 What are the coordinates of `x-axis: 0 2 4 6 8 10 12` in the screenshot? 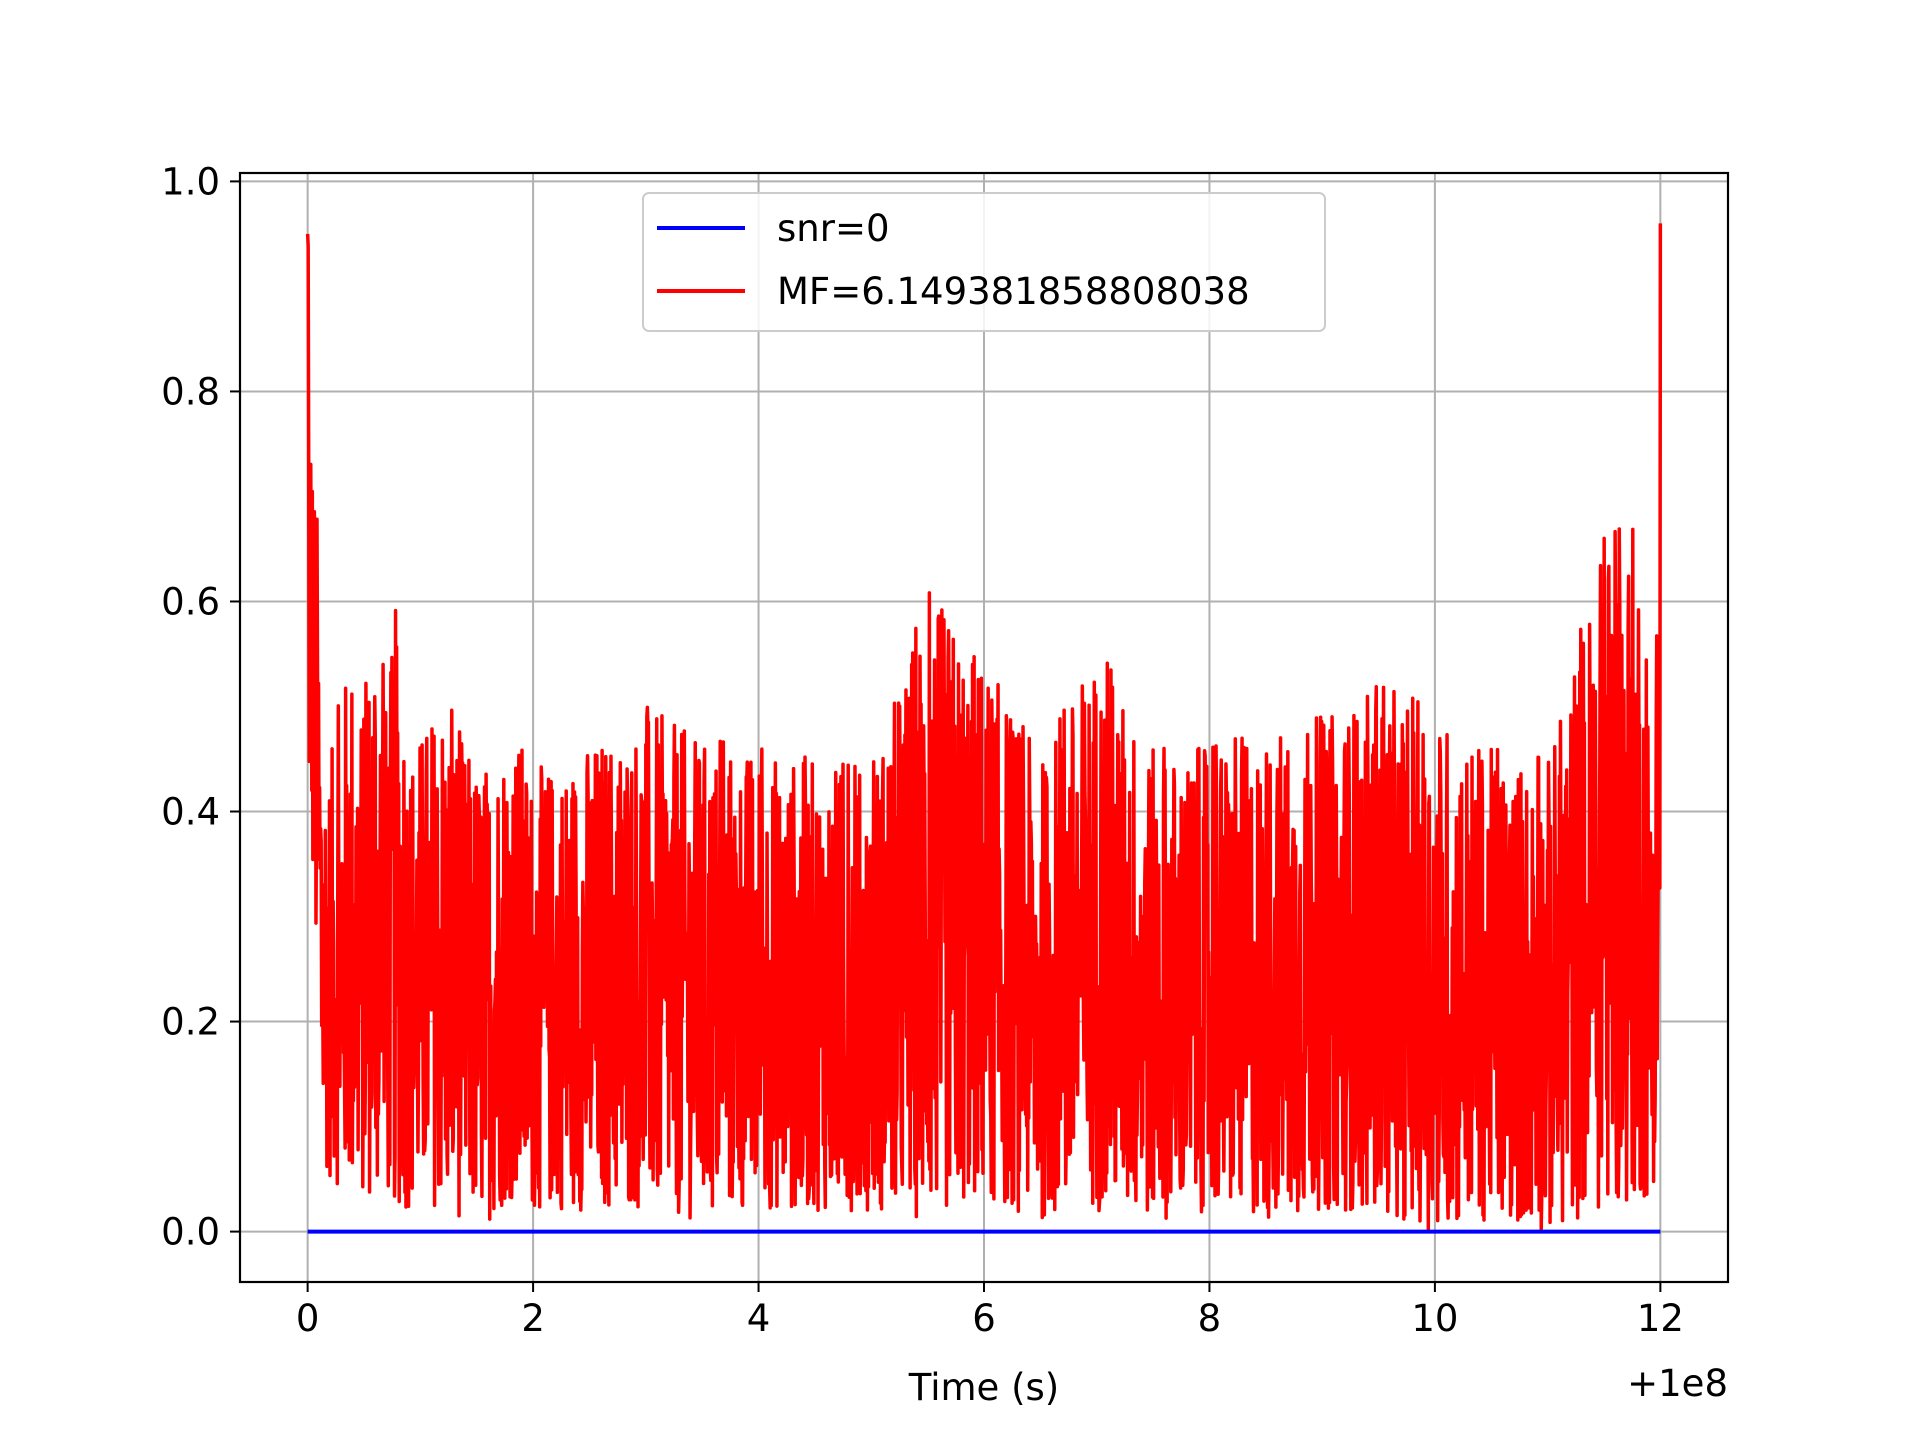 It's located at (990, 1311).